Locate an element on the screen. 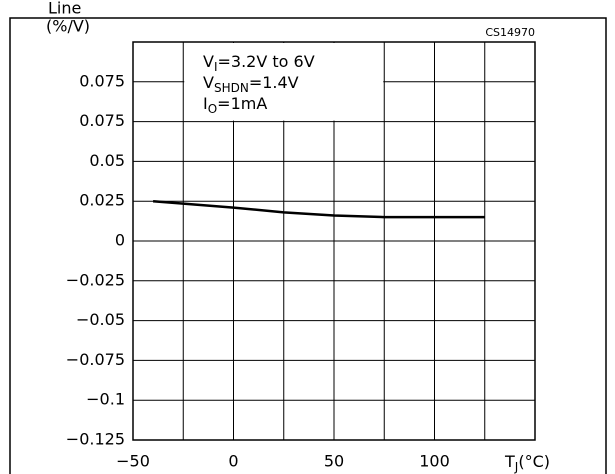 The height and width of the screenshot is (474, 615). y-tick-label: −0.05 is located at coordinates (100, 319).